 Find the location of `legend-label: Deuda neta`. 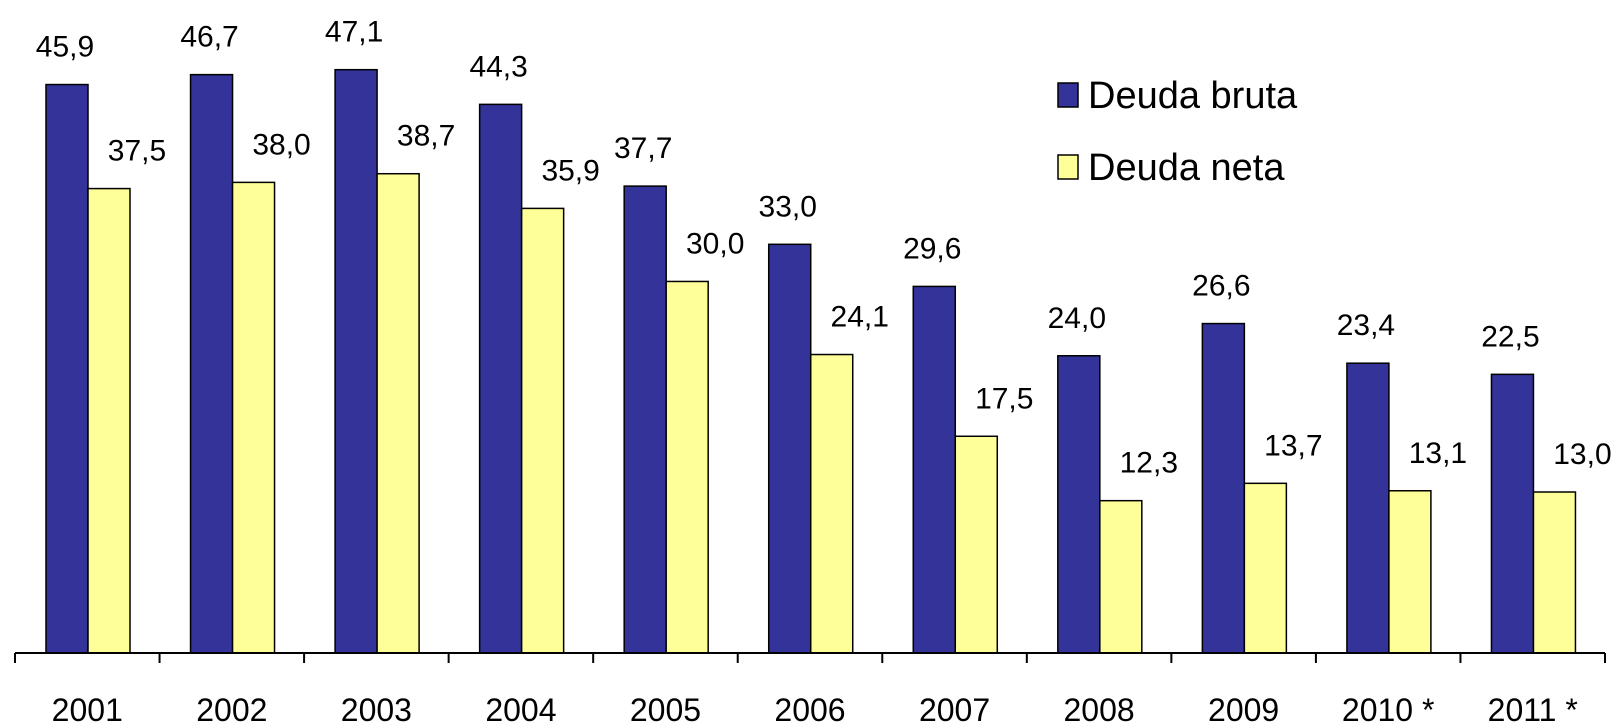

legend-label: Deuda neta is located at coordinates (1186, 168).